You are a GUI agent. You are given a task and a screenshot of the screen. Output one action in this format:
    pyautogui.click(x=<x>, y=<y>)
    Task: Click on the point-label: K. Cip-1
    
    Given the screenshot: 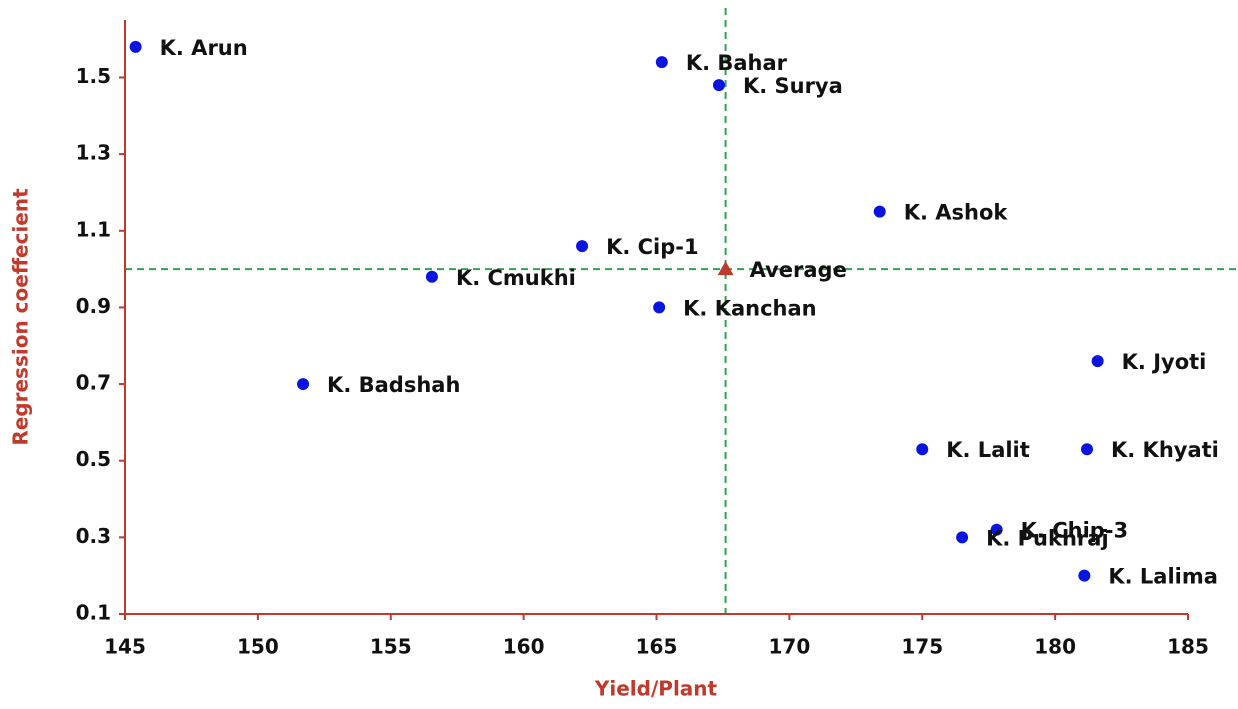 What is the action you would take?
    pyautogui.click(x=652, y=247)
    